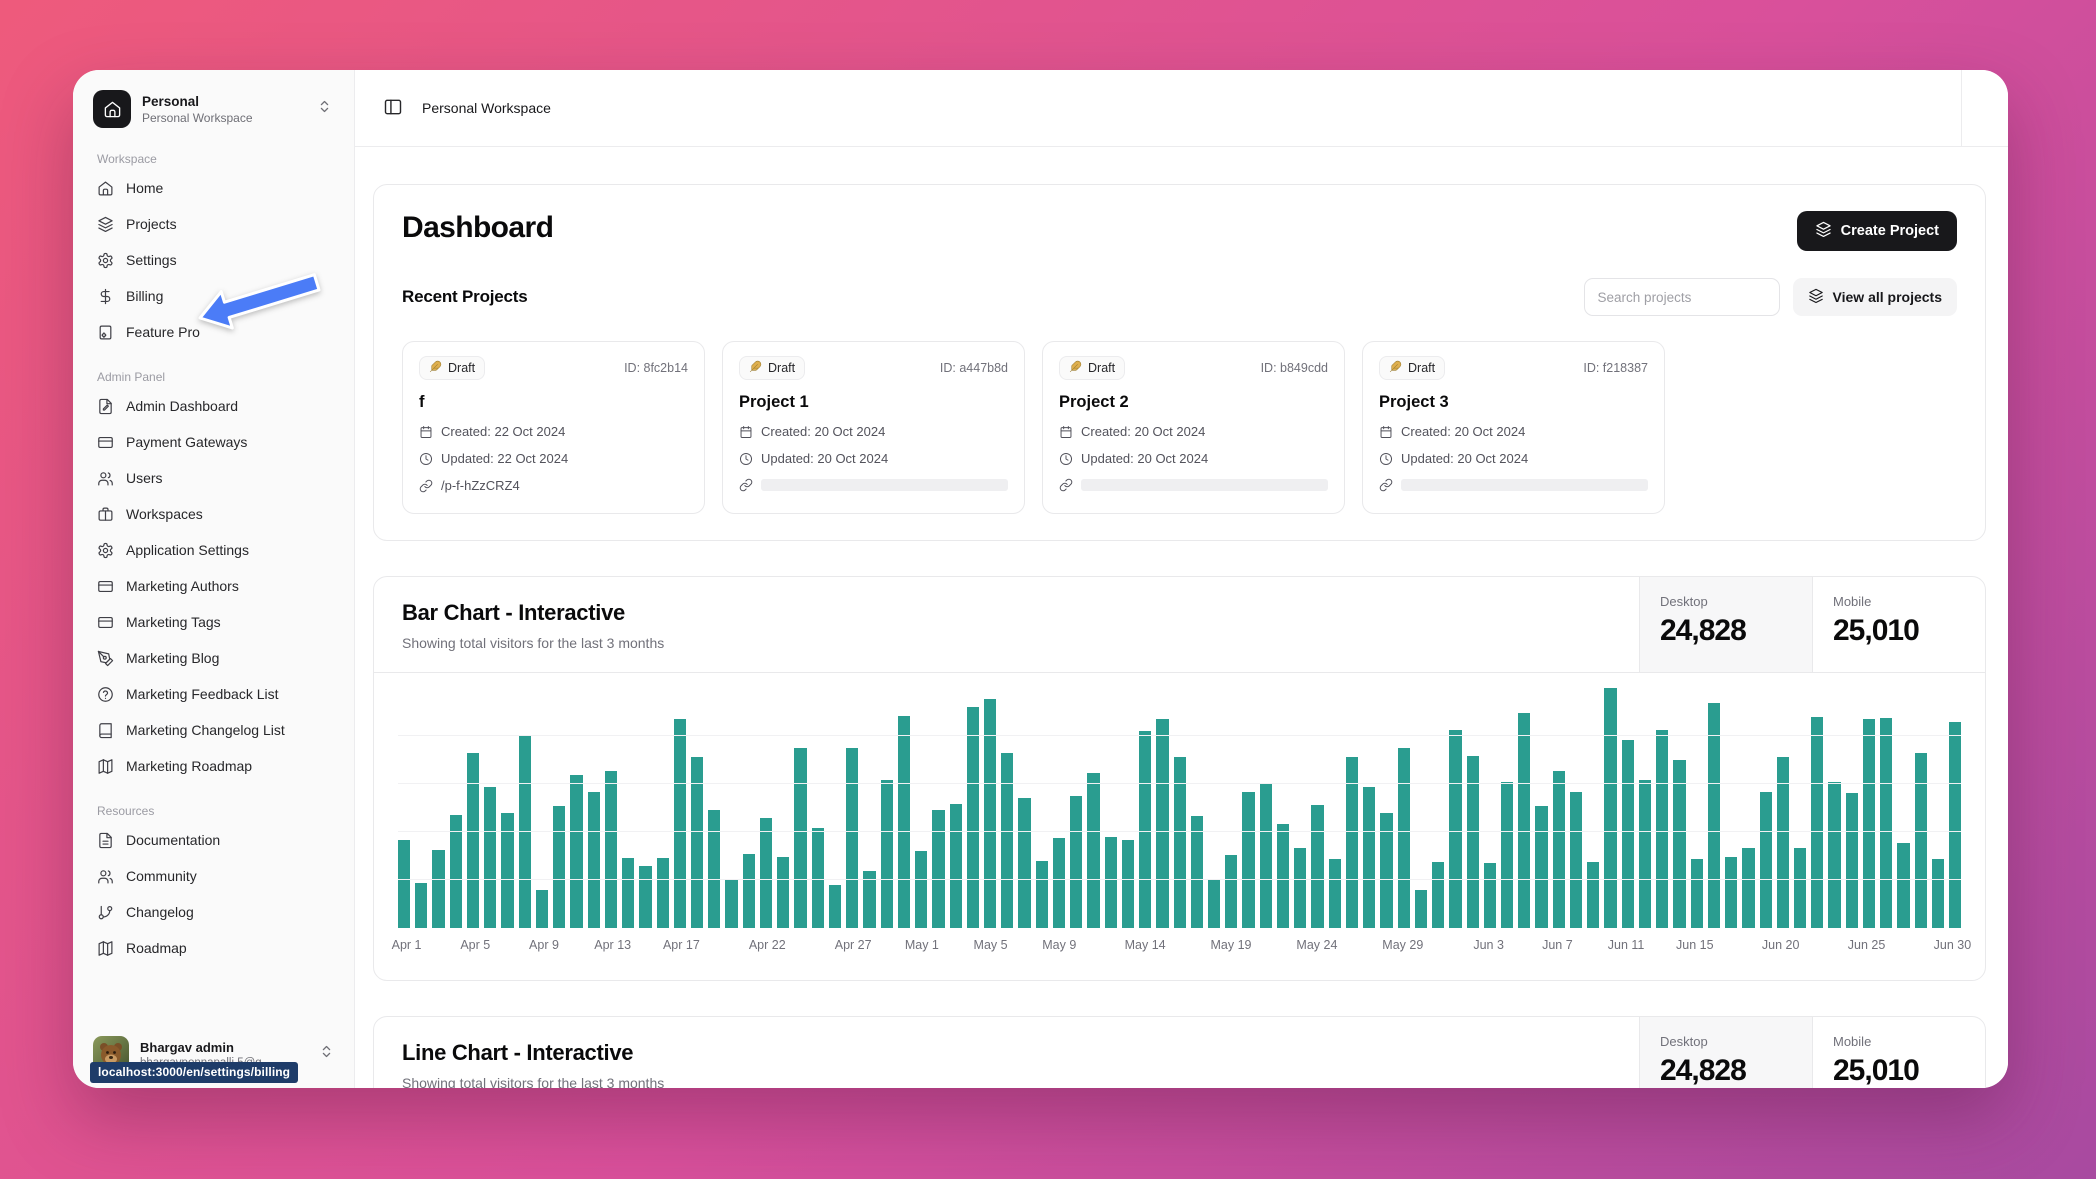 Image resolution: width=2096 pixels, height=1179 pixels. What do you see at coordinates (213, 224) in the screenshot?
I see `sidebar-item-projects: Projects` at bounding box center [213, 224].